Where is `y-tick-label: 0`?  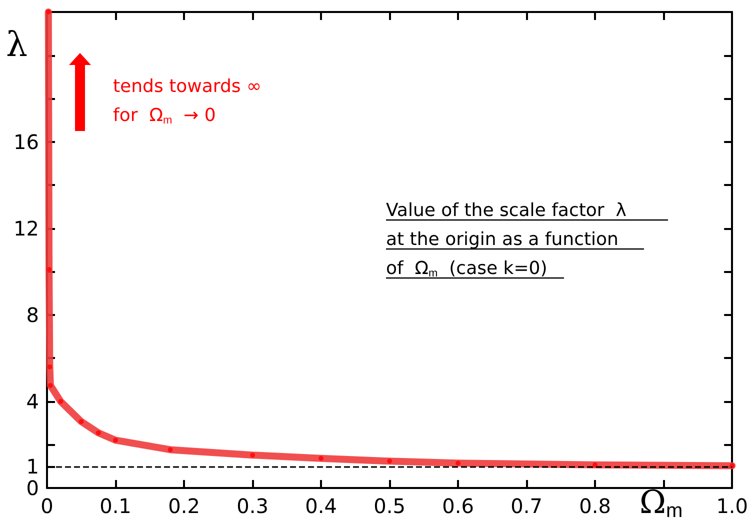 y-tick-label: 0 is located at coordinates (32, 488).